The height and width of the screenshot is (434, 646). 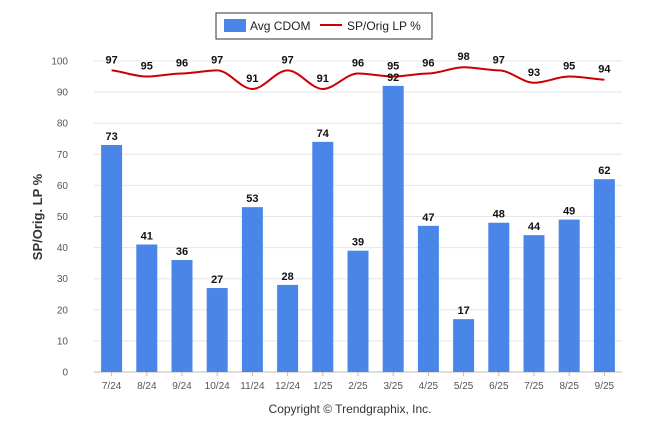 What do you see at coordinates (147, 386) in the screenshot?
I see `x-tick-label: 8/24` at bounding box center [147, 386].